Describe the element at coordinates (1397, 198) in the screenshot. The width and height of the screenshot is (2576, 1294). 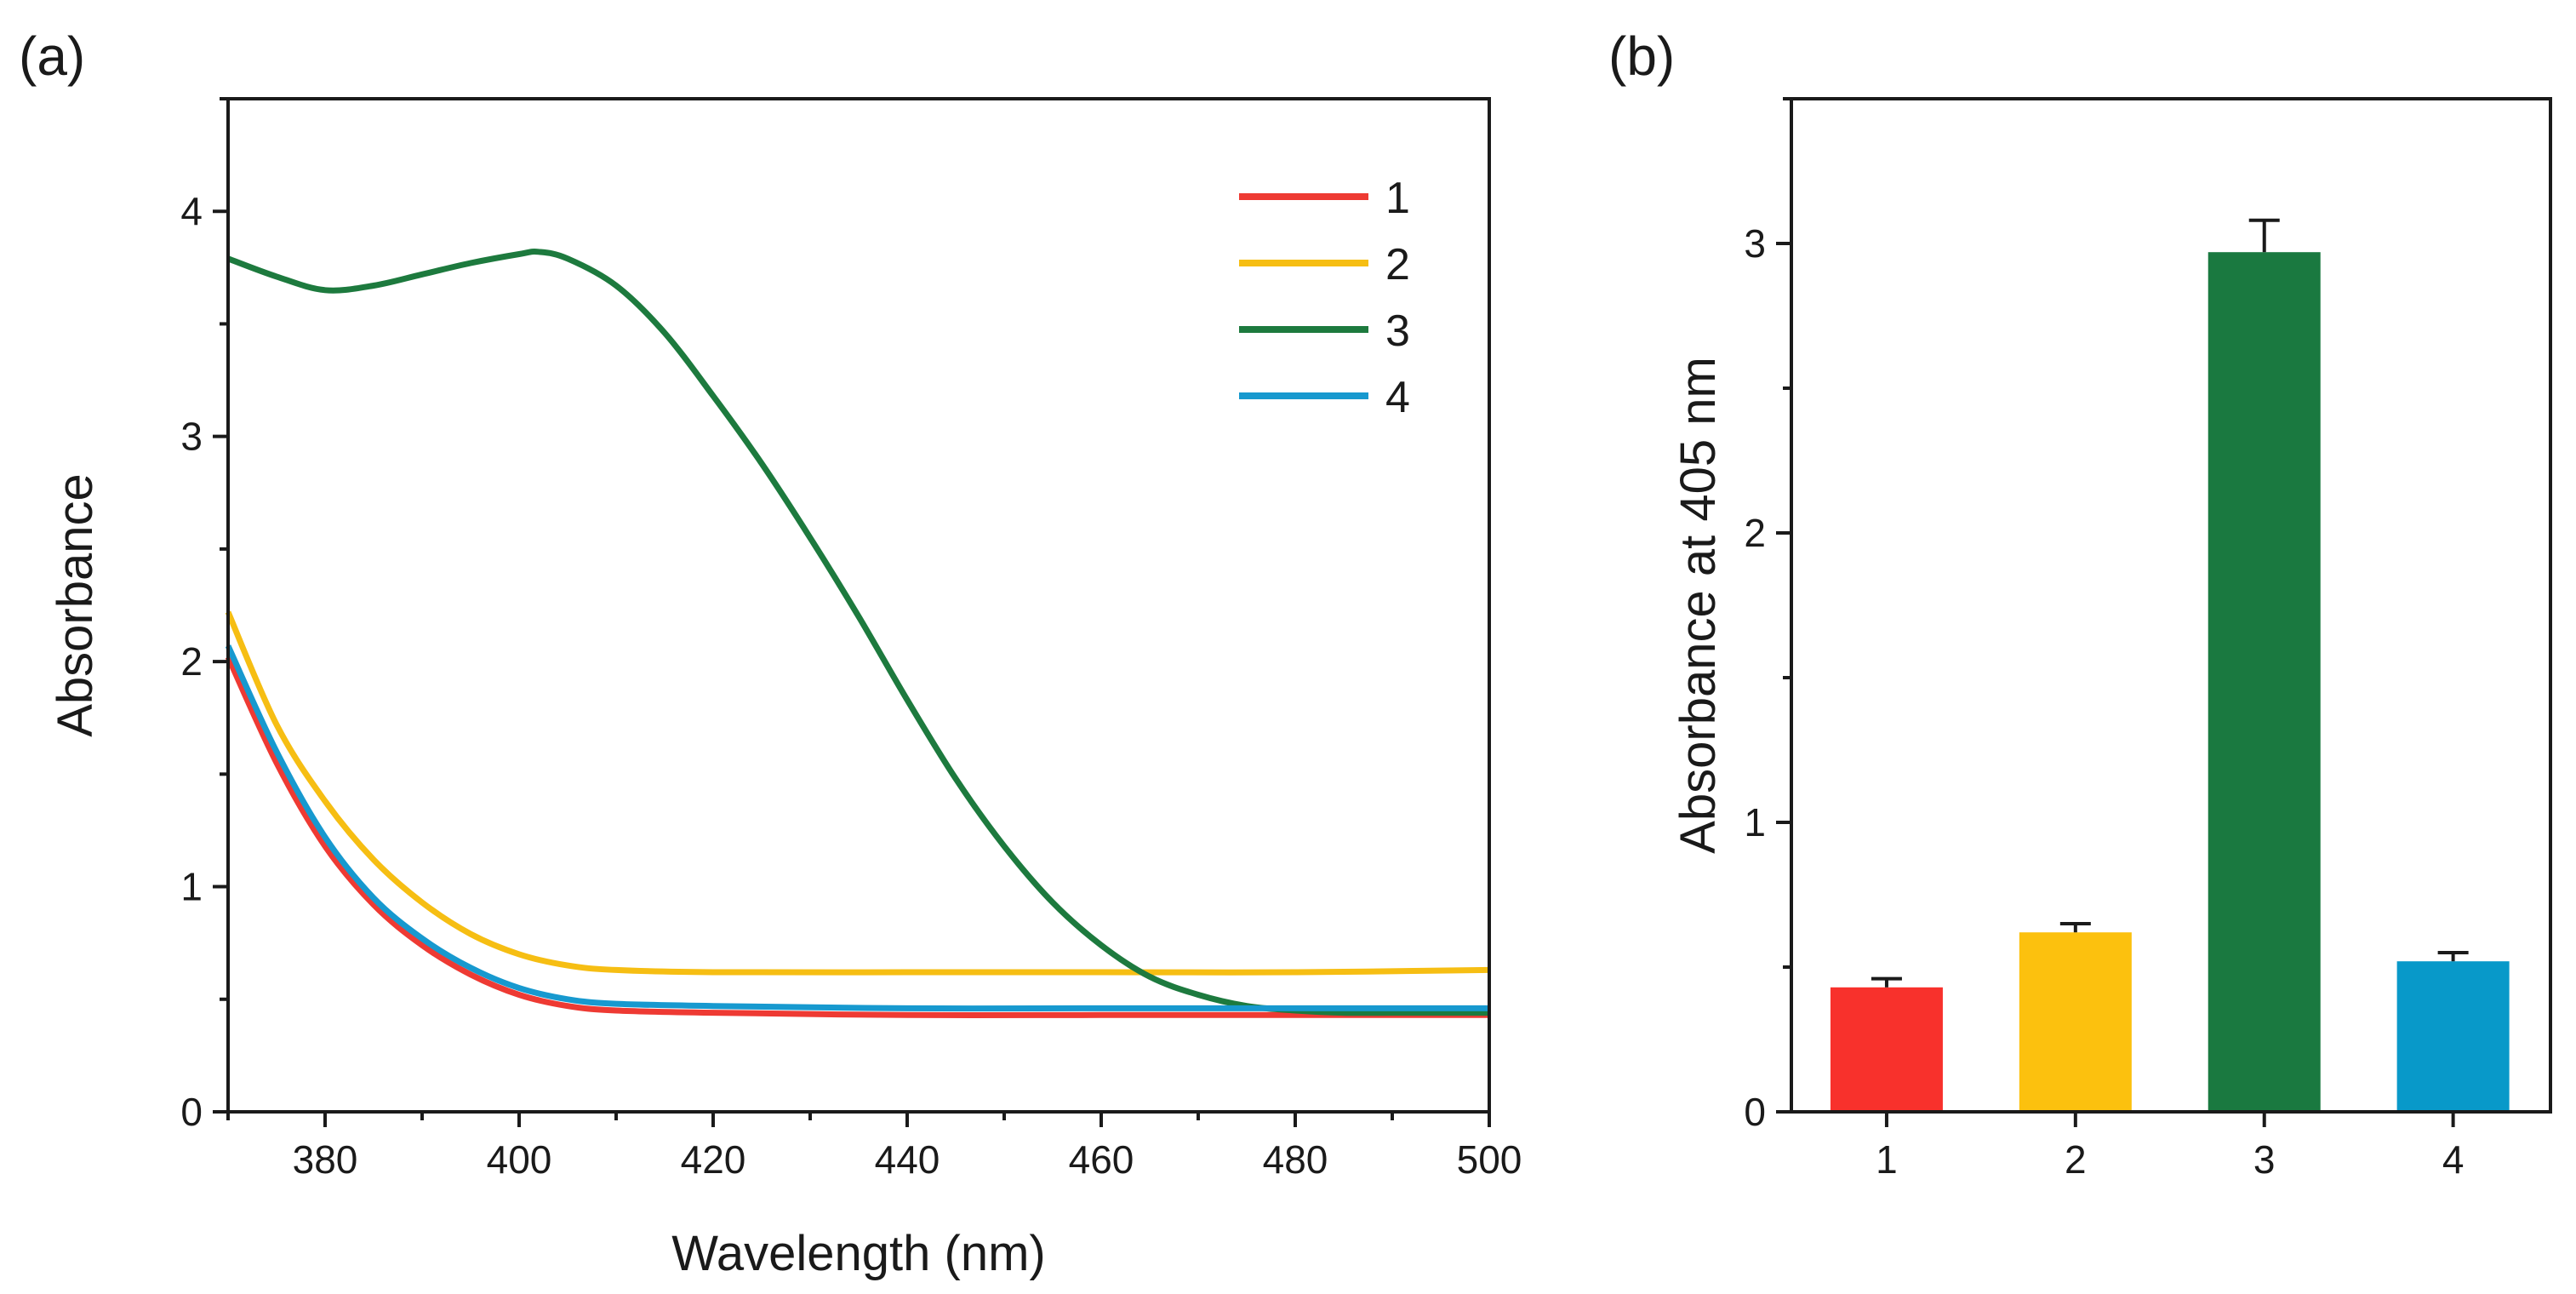
I see `legend-label: 1` at that location.